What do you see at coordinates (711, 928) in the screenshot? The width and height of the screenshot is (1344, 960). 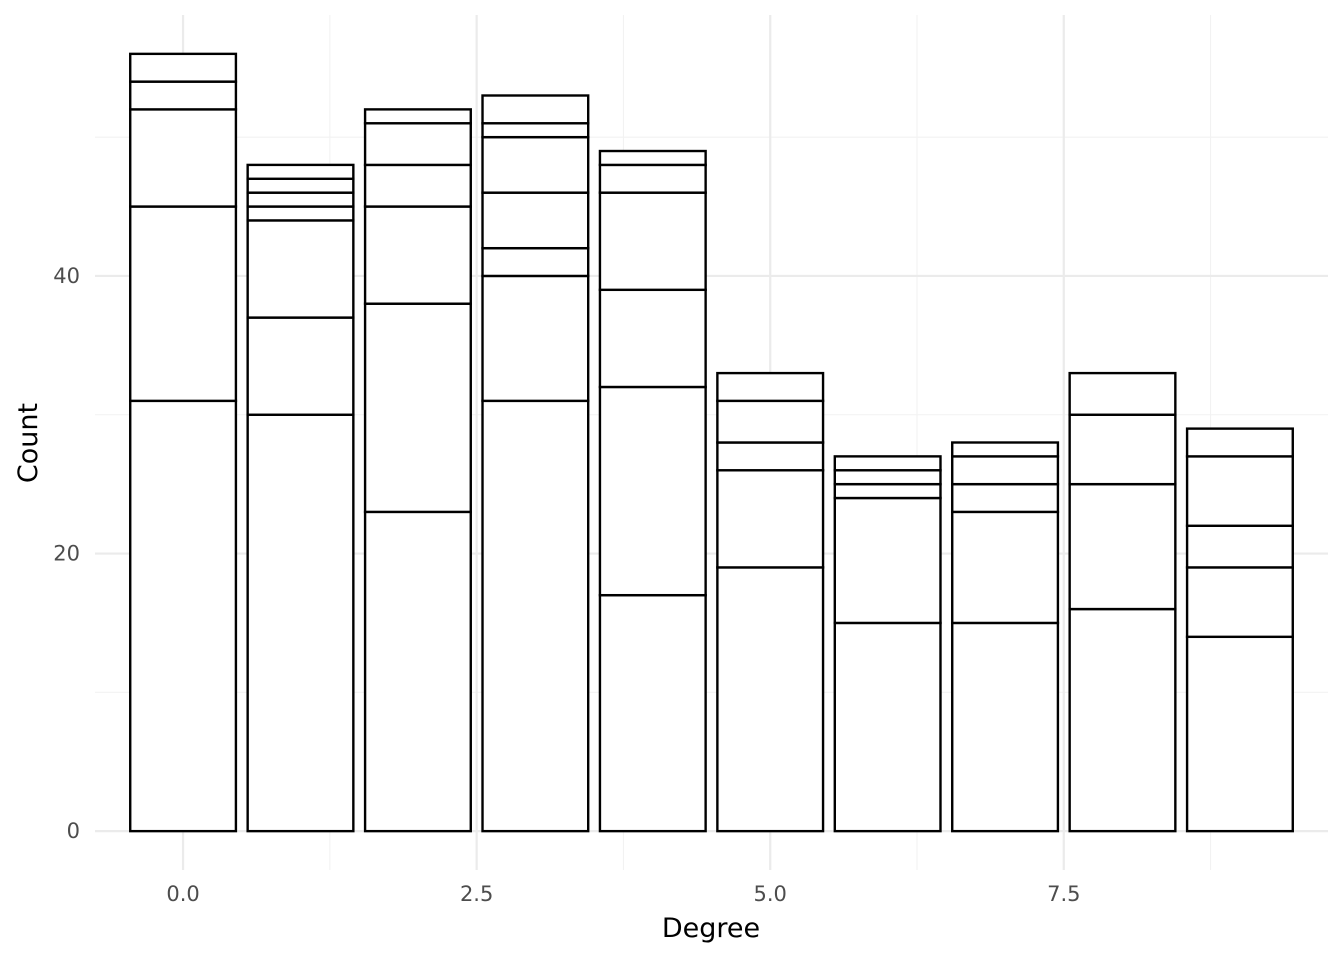 I see `x-axis-title: Degree` at bounding box center [711, 928].